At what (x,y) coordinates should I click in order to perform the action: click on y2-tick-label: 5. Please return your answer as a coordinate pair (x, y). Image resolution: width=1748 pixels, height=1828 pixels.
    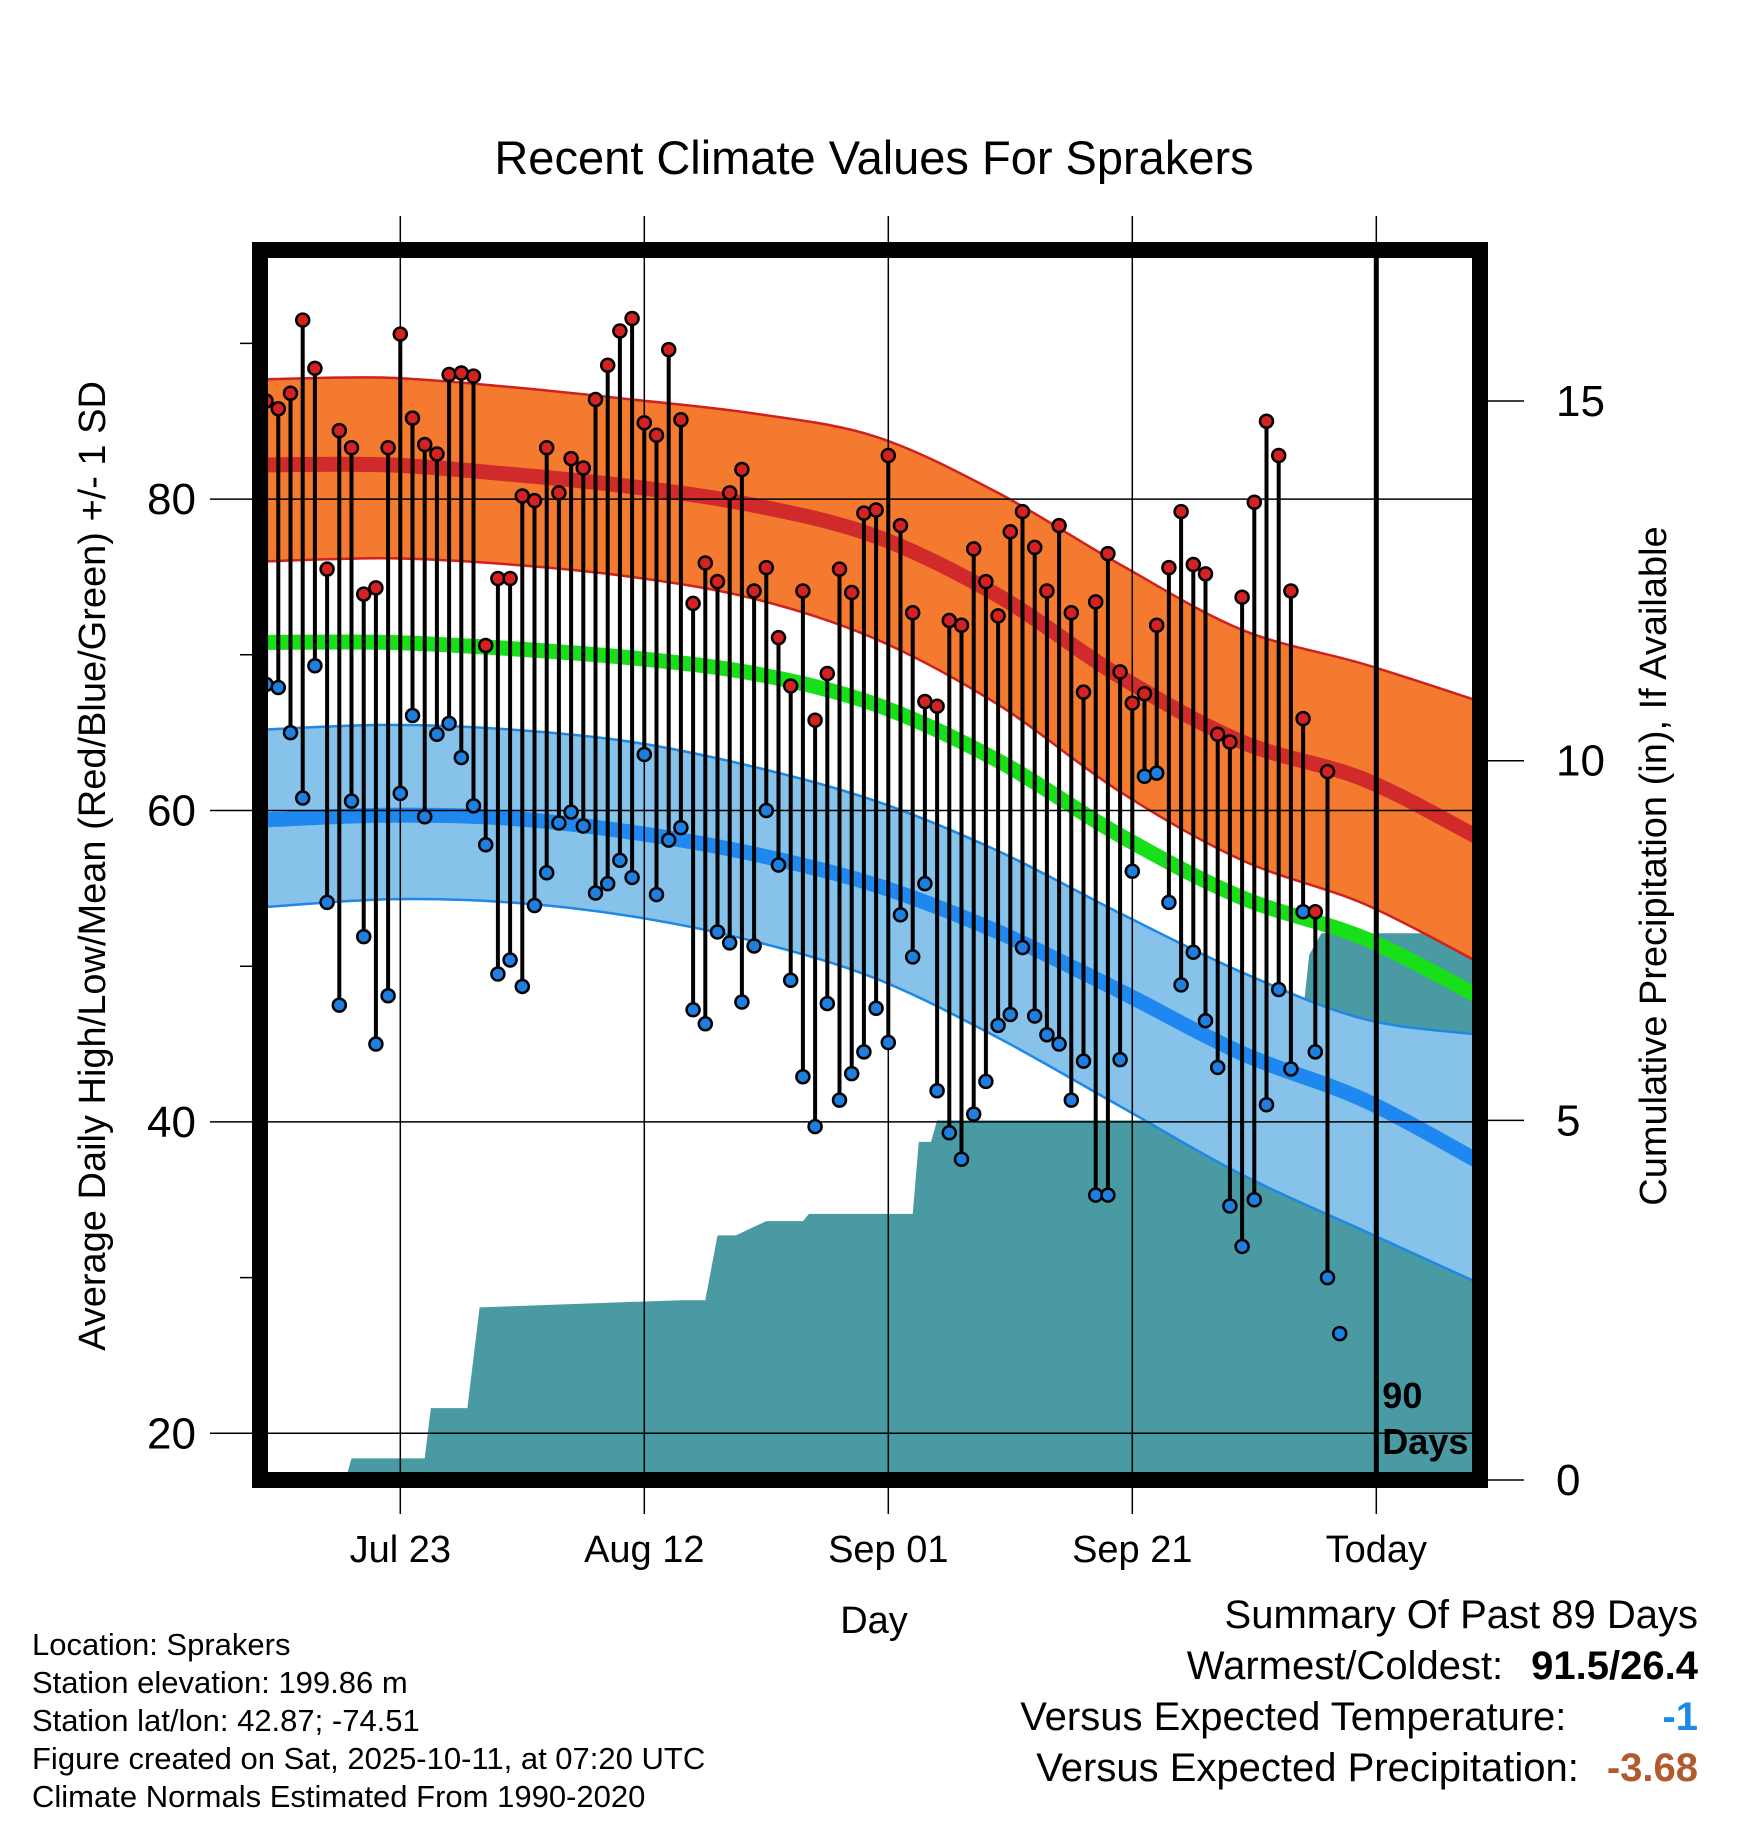
    Looking at the image, I should click on (1568, 1120).